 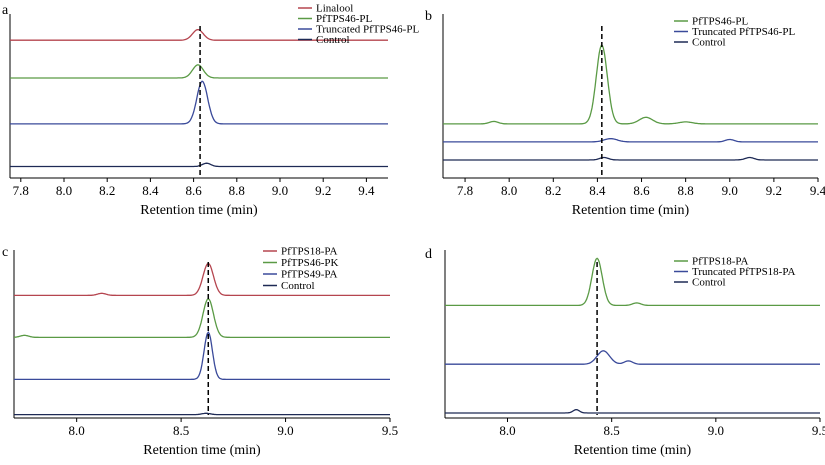 What do you see at coordinates (199, 34) in the screenshot?
I see `trace-linalool` at bounding box center [199, 34].